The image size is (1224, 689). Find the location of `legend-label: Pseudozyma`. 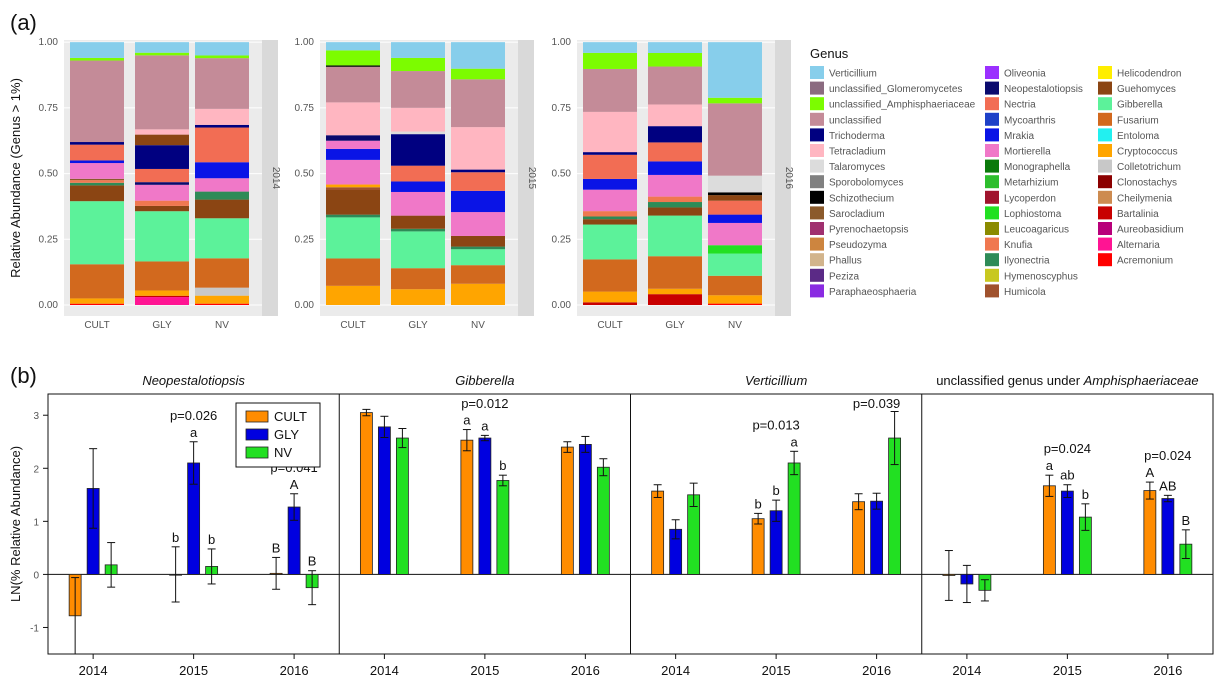

legend-label: Pseudozyma is located at coordinates (858, 245).